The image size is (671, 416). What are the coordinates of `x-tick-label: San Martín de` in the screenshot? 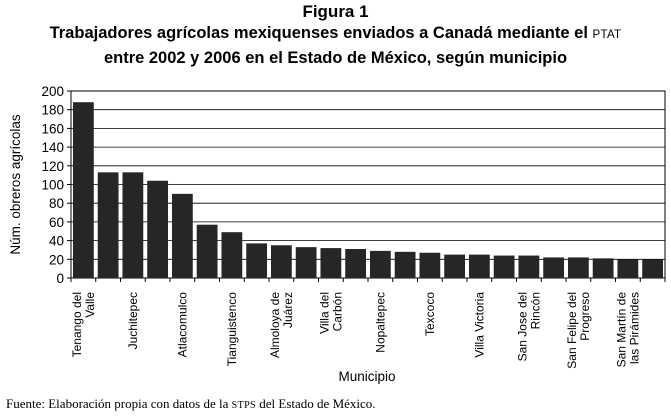 It's located at (621, 330).